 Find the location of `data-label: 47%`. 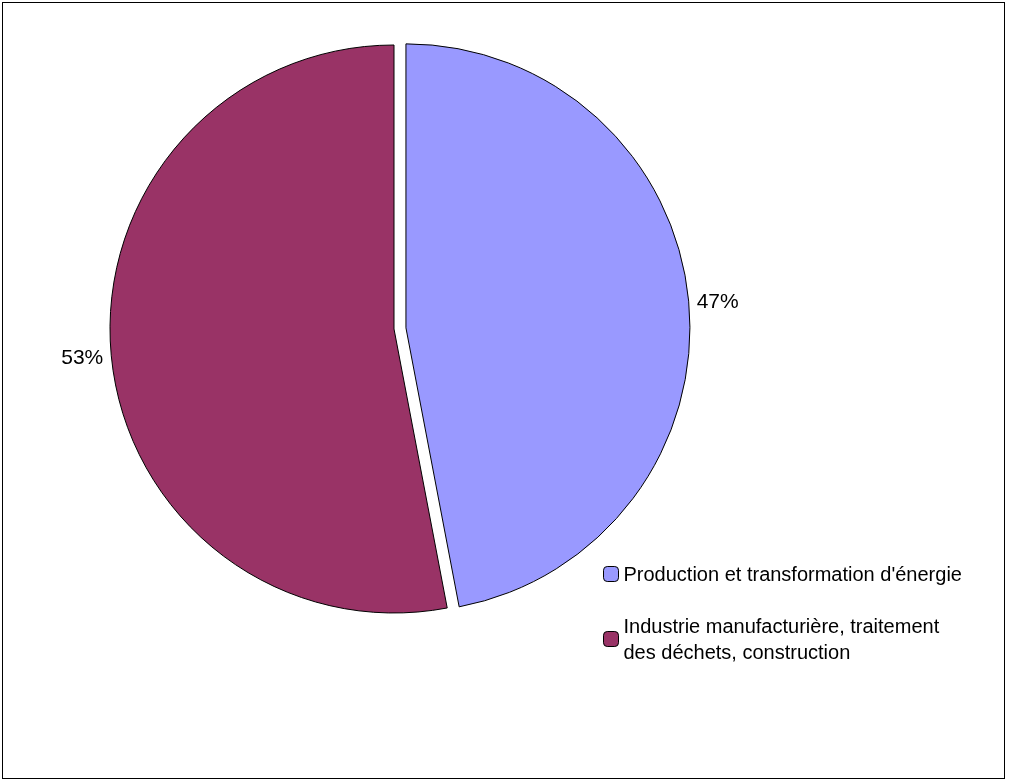

data-label: 47% is located at coordinates (717, 301).